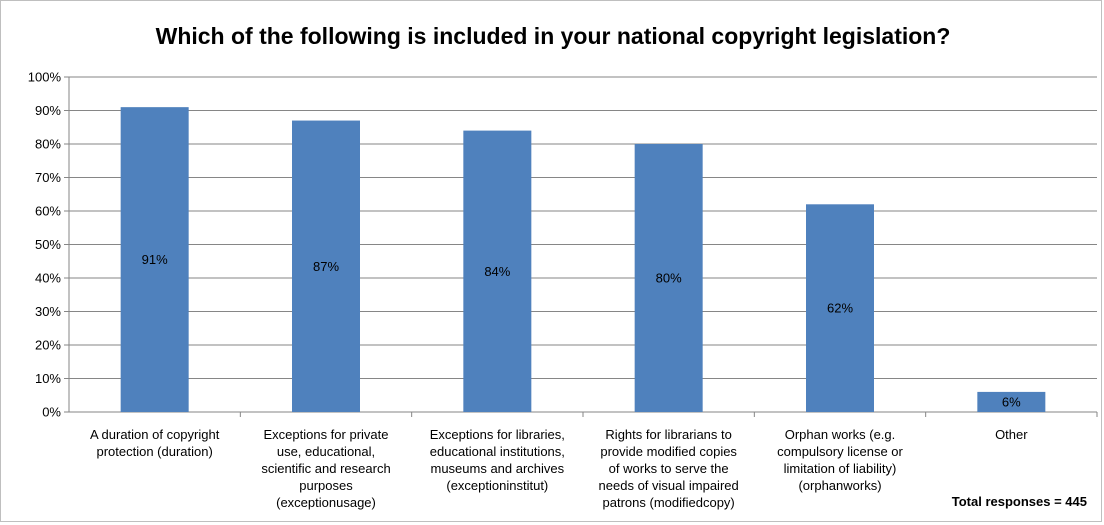 The image size is (1104, 525). I want to click on data-label: 6%, so click(1011, 401).